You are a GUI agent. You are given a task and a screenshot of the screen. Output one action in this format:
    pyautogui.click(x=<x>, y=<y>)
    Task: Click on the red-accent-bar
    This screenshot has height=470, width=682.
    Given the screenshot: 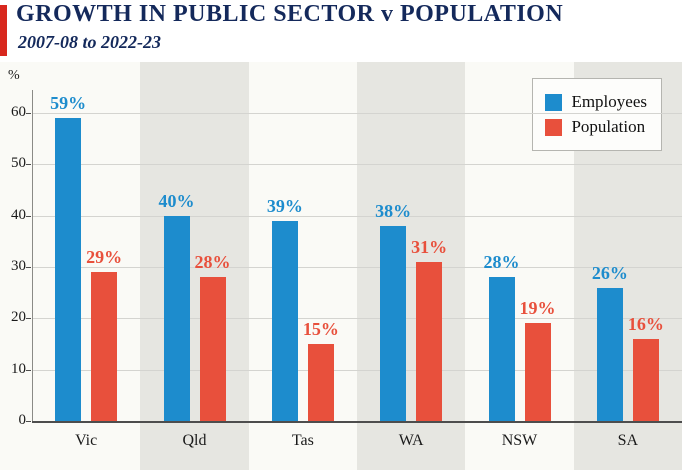 What is the action you would take?
    pyautogui.click(x=3, y=30)
    